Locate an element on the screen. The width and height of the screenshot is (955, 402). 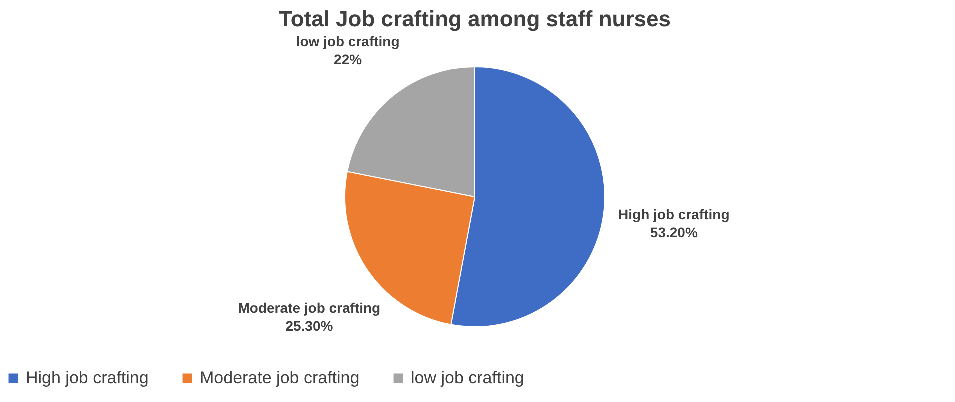
slice-label: High job crafting is located at coordinates (674, 214).